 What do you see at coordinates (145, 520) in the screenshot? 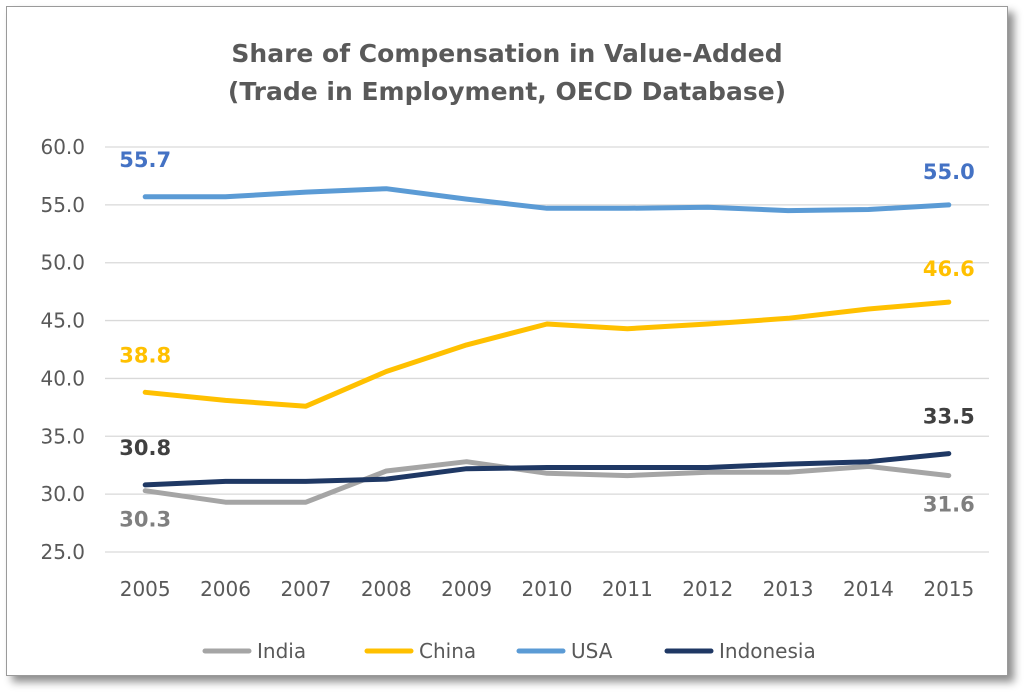
I see `data-label-india: 30.3` at bounding box center [145, 520].